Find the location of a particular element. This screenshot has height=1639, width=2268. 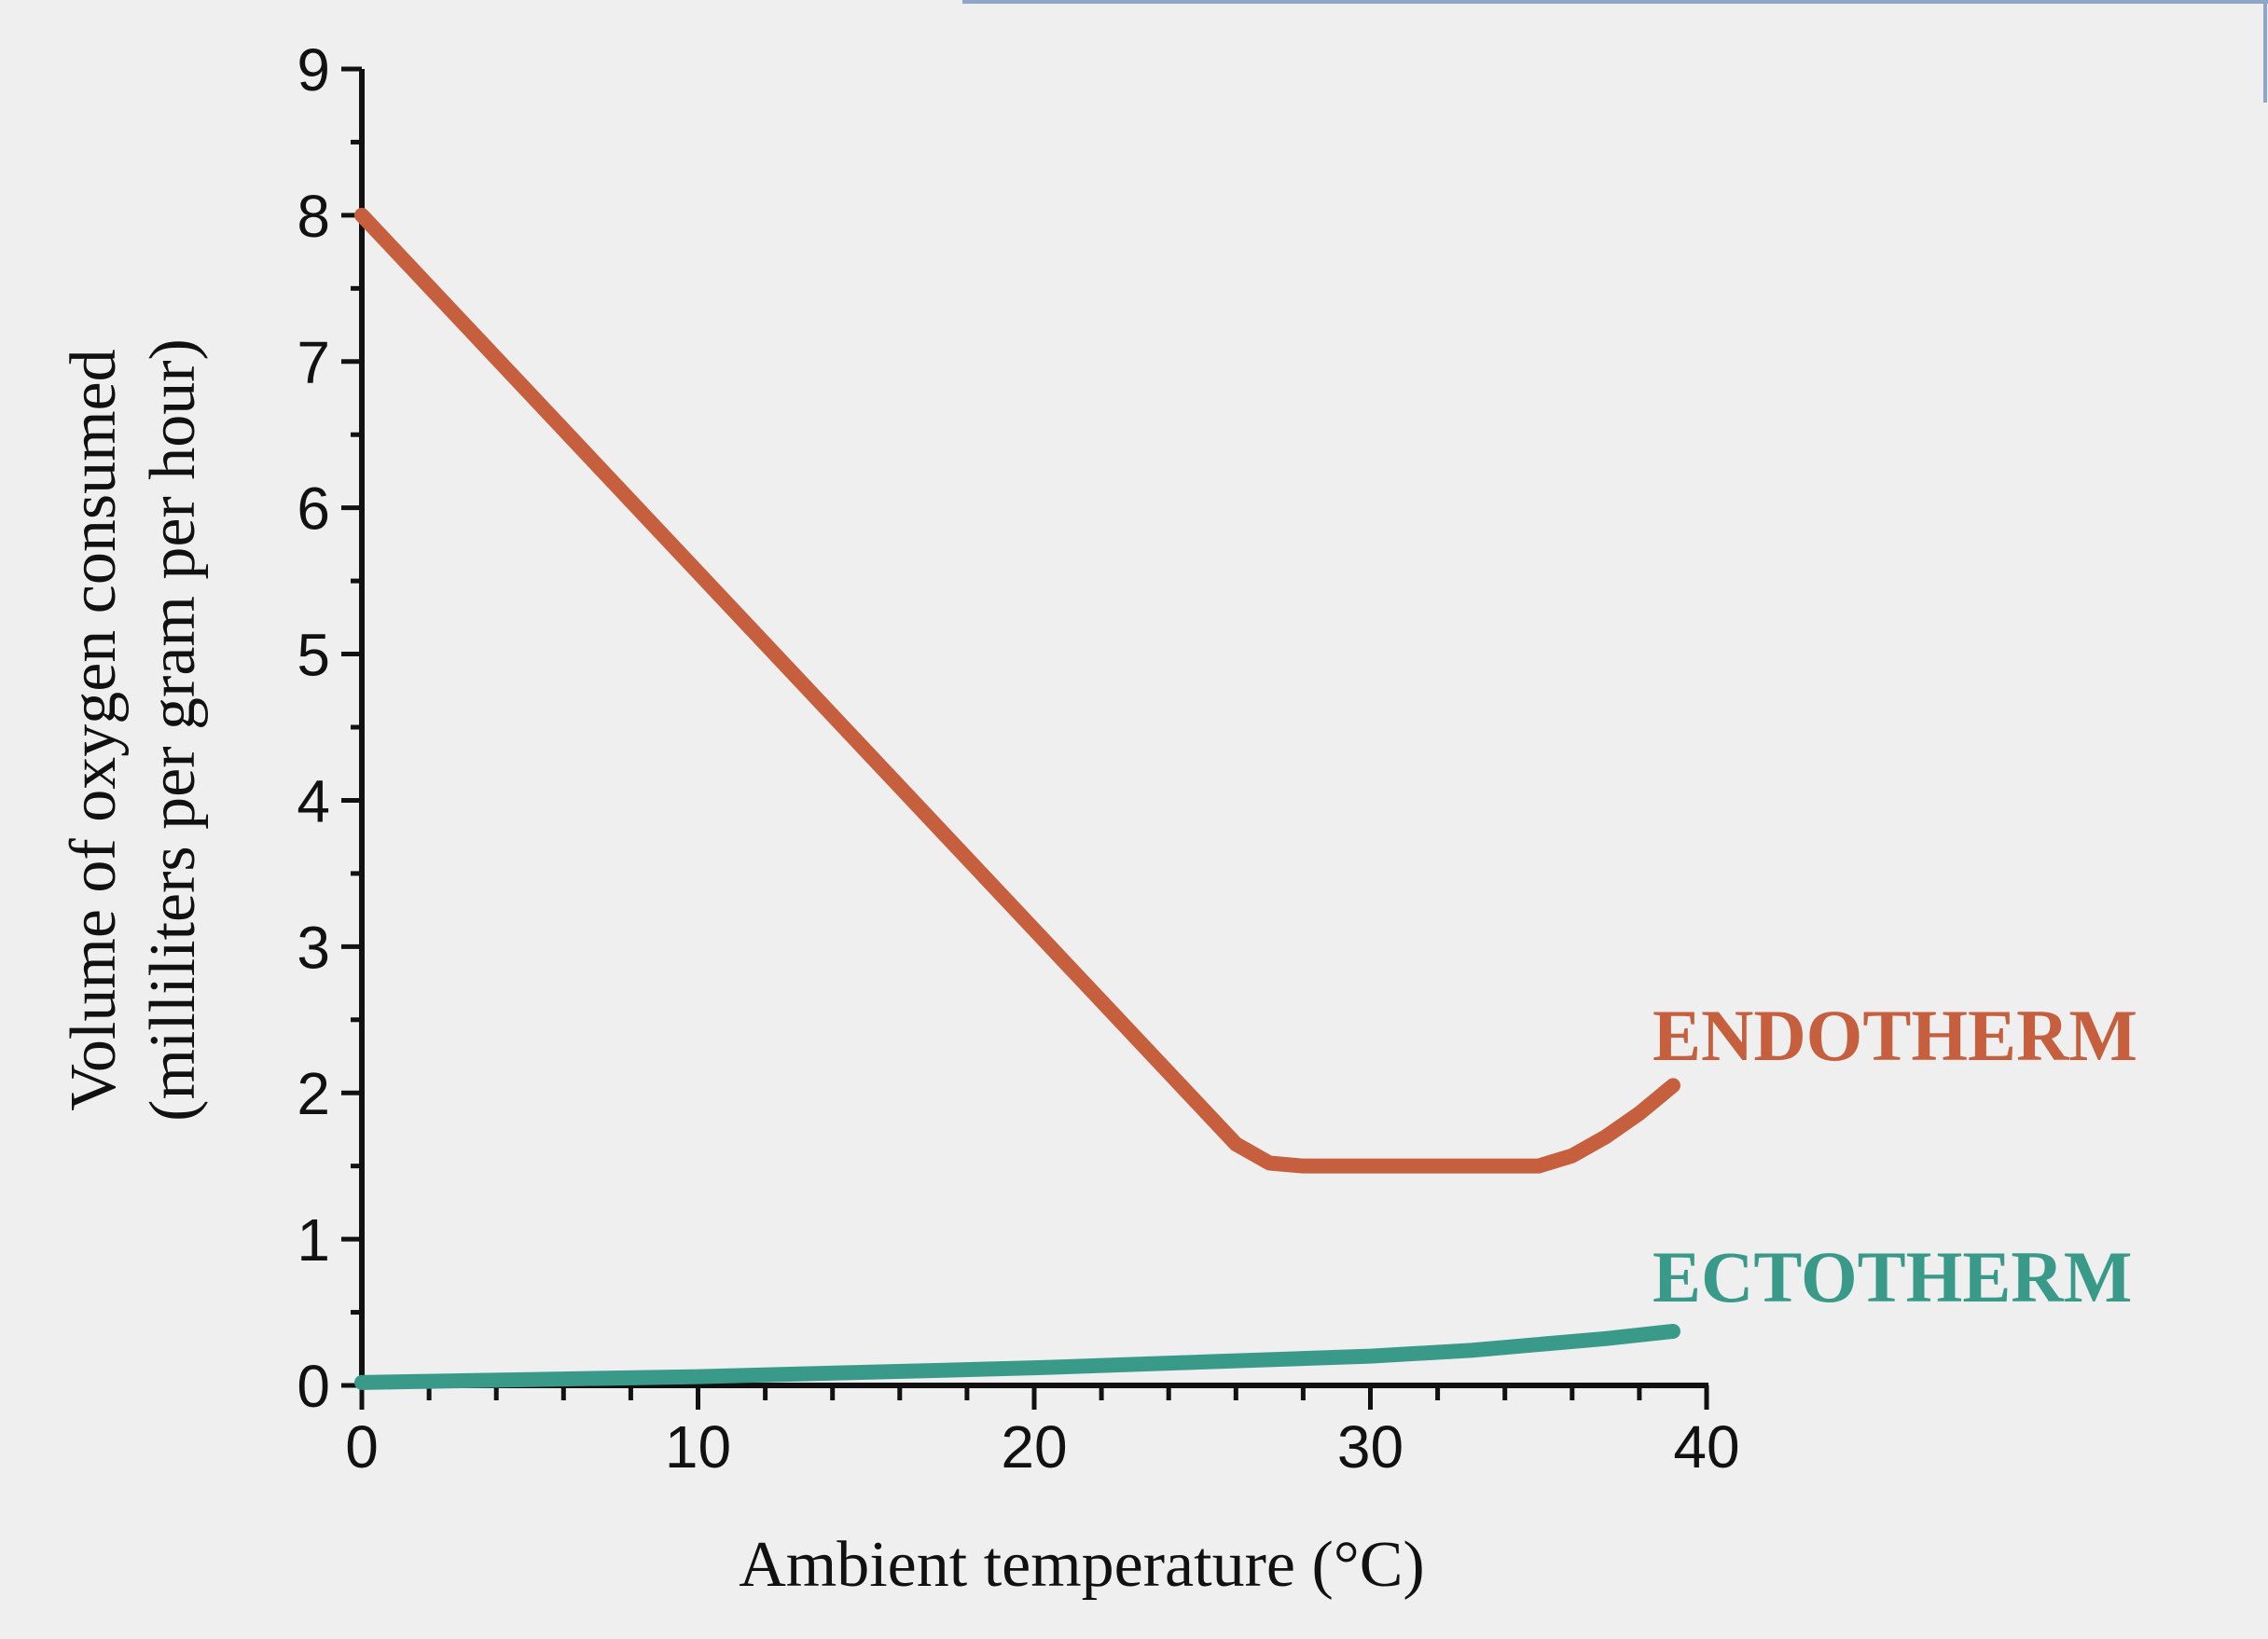

y-tick-label: 6 is located at coordinates (313, 509).